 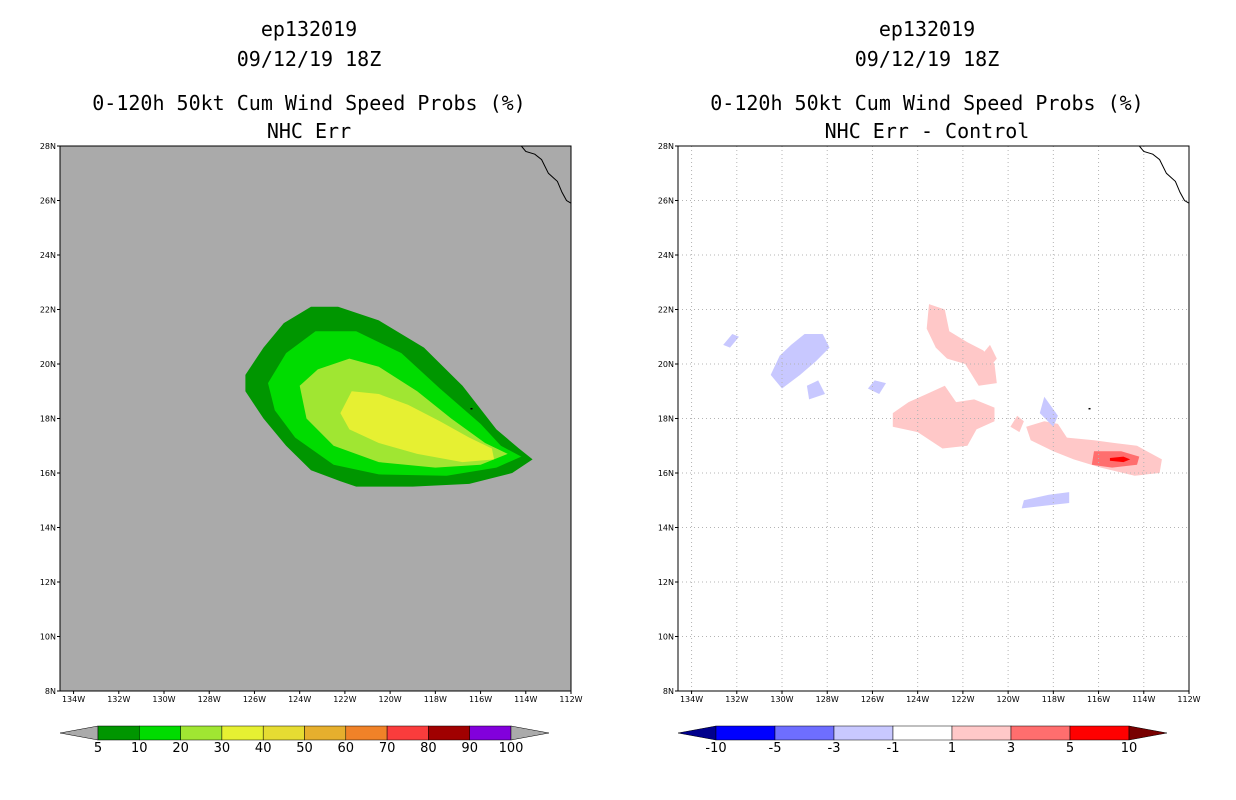 I want to click on colorbar-label: -5, so click(x=775, y=748).